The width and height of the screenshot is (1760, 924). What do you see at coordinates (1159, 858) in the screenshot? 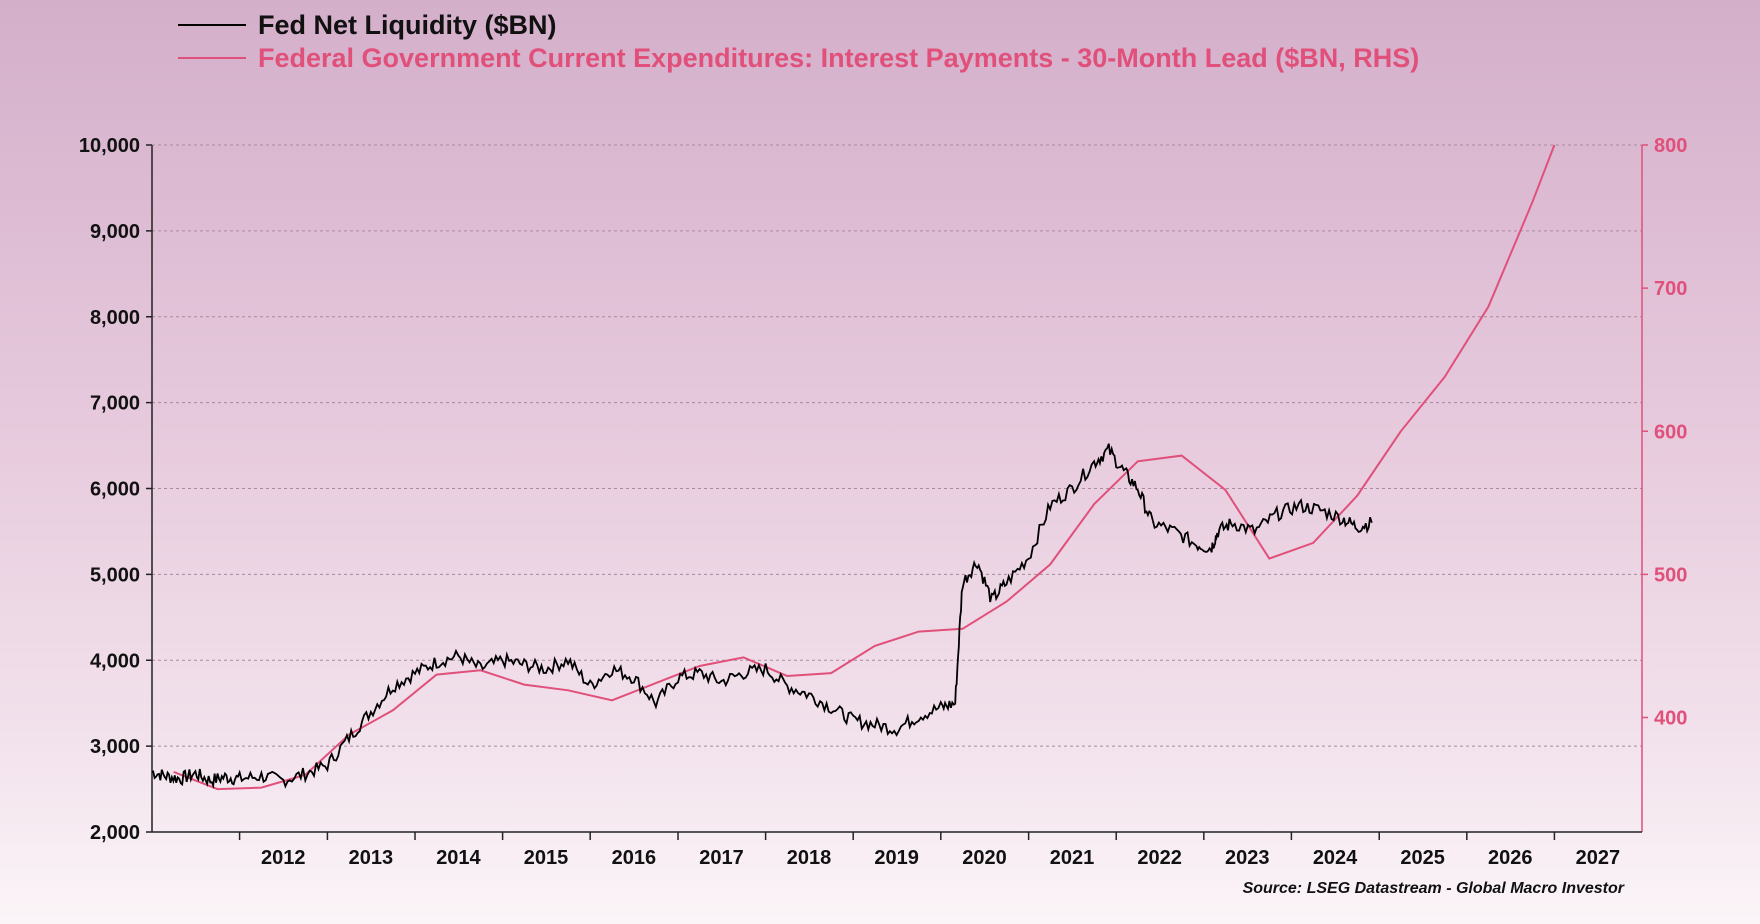
I see `x-tick-label: 2022` at bounding box center [1159, 858].